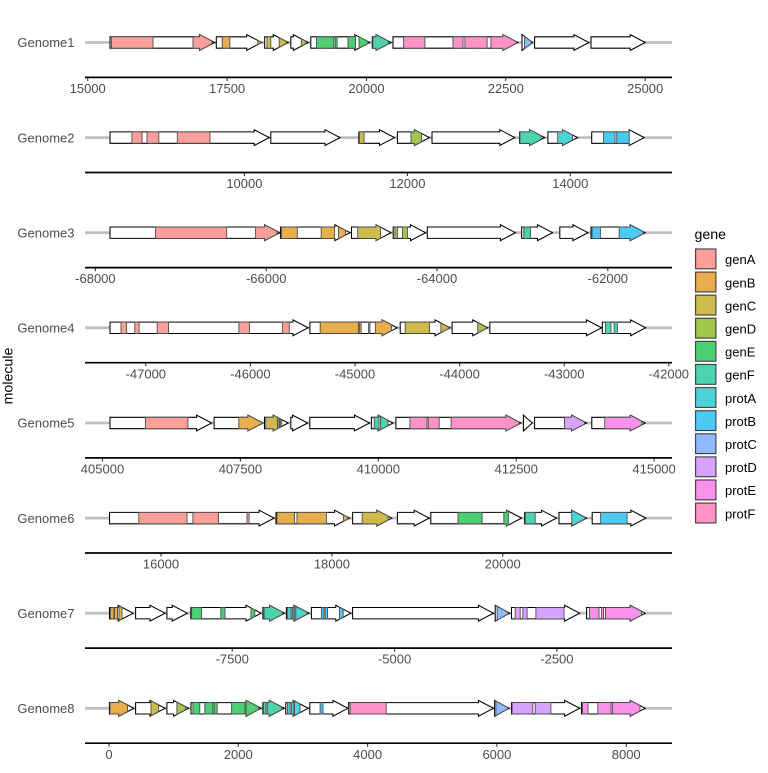 Image resolution: width=768 pixels, height=773 pixels. Describe the element at coordinates (244, 183) in the screenshot. I see `svg-text: 10000` at that location.